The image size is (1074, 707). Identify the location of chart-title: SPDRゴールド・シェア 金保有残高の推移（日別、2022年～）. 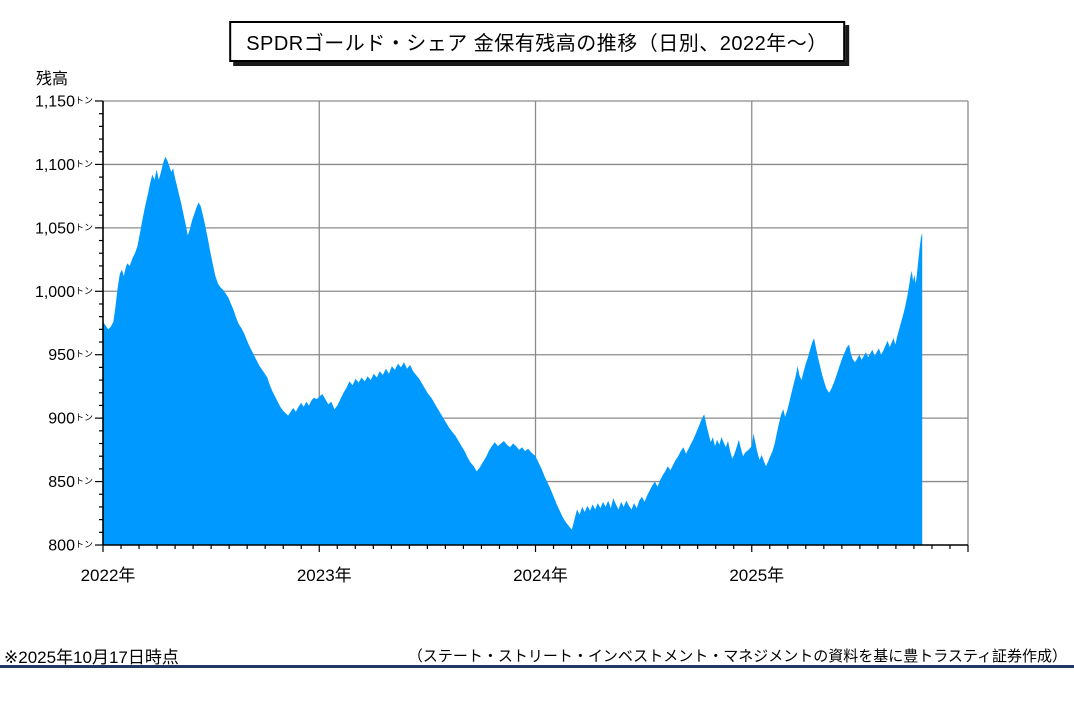
(537, 44).